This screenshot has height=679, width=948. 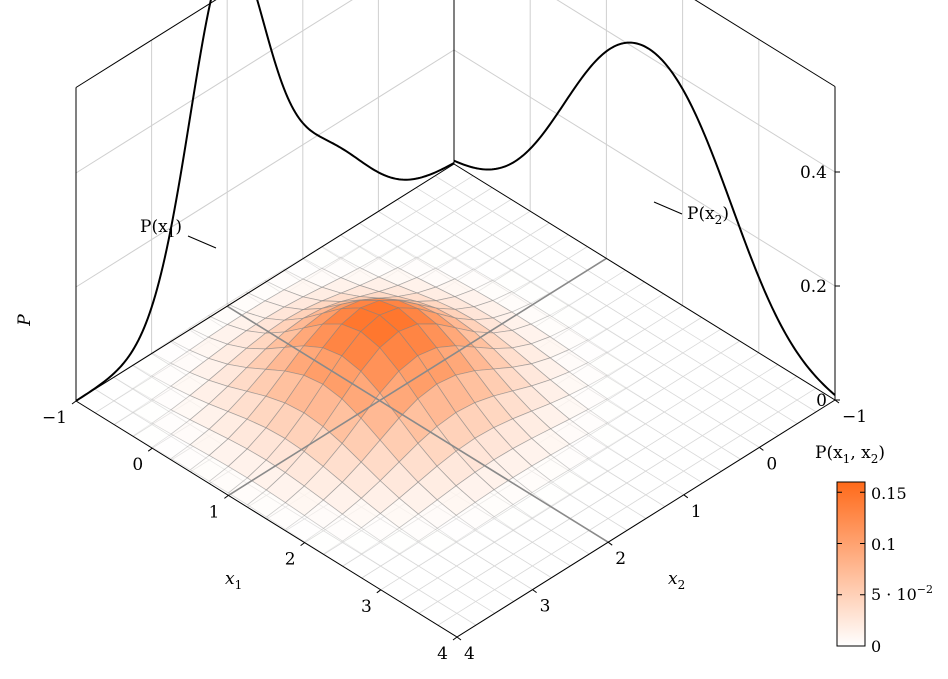 I want to click on x2-tick-label: 2, so click(x=620, y=559).